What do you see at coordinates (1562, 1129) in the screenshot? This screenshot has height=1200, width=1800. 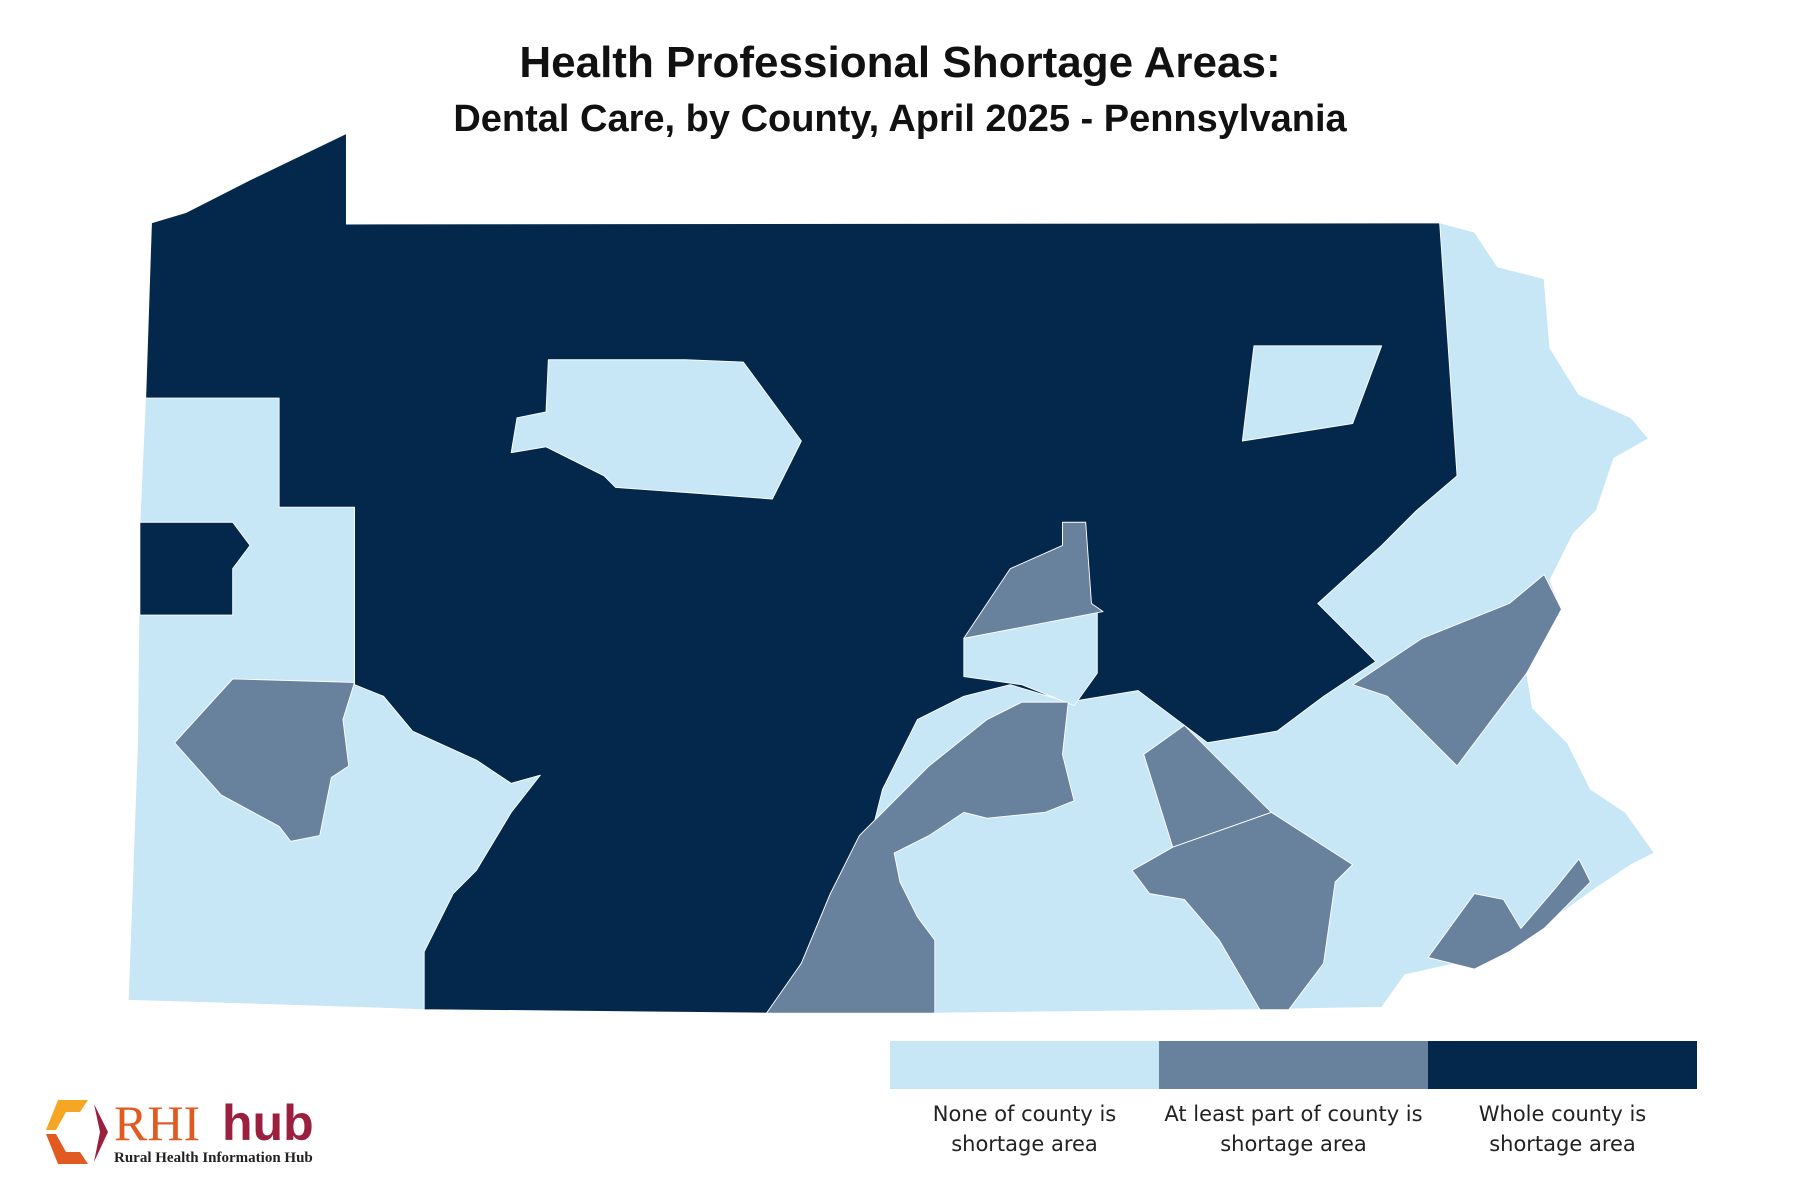 I see `legend-label-whole: Whole county is shortage area` at bounding box center [1562, 1129].